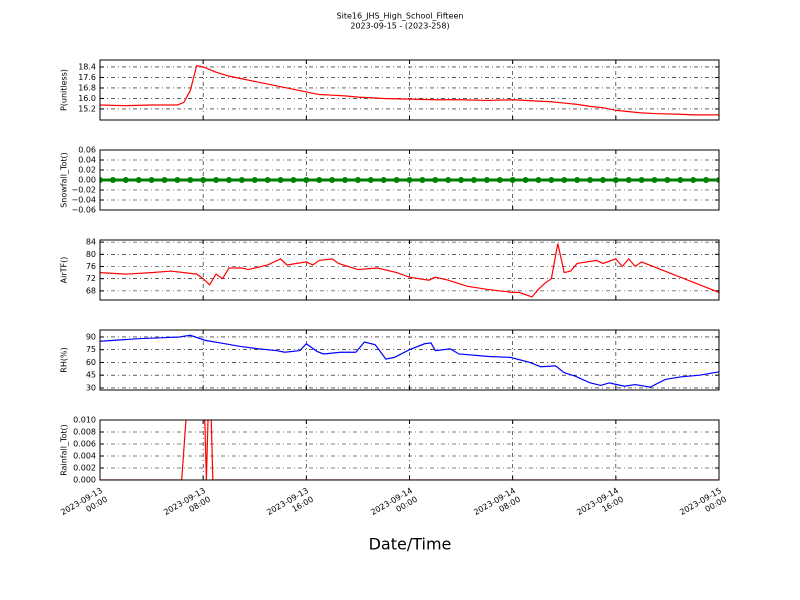  What do you see at coordinates (87, 160) in the screenshot?
I see `y-tick-label: 0.04` at bounding box center [87, 160].